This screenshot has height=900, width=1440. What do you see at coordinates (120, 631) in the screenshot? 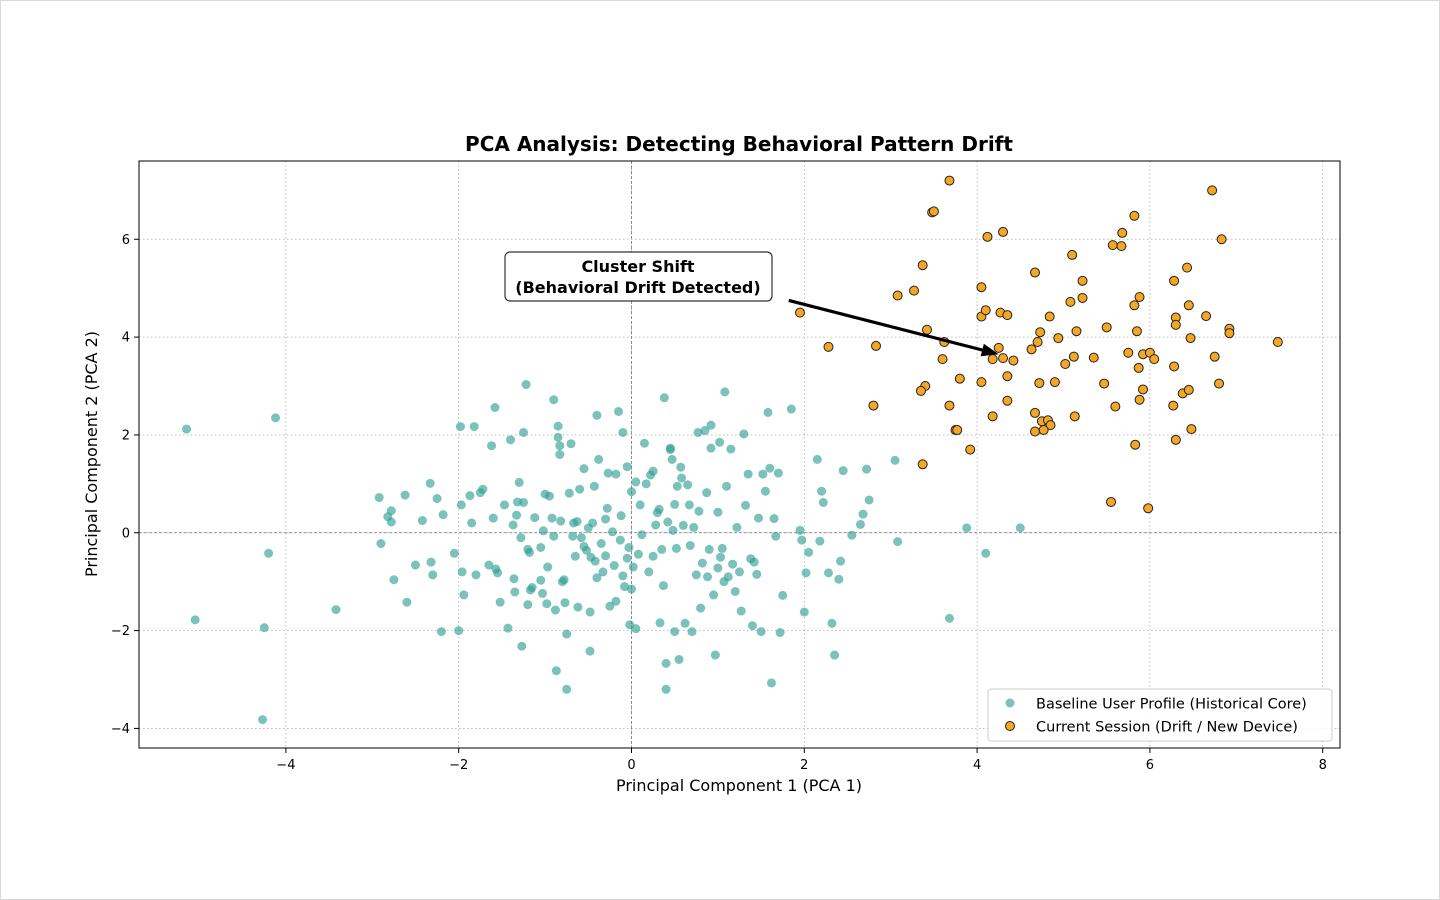
I see `y-tick-label: −2` at bounding box center [120, 631].